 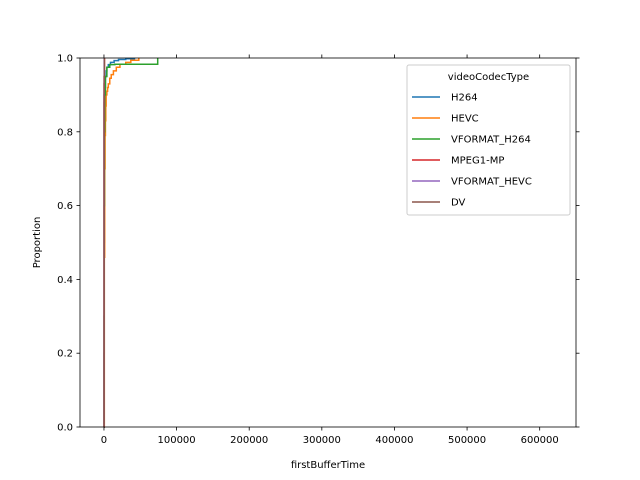 I want to click on legend-label-dv: DV, so click(x=458, y=203).